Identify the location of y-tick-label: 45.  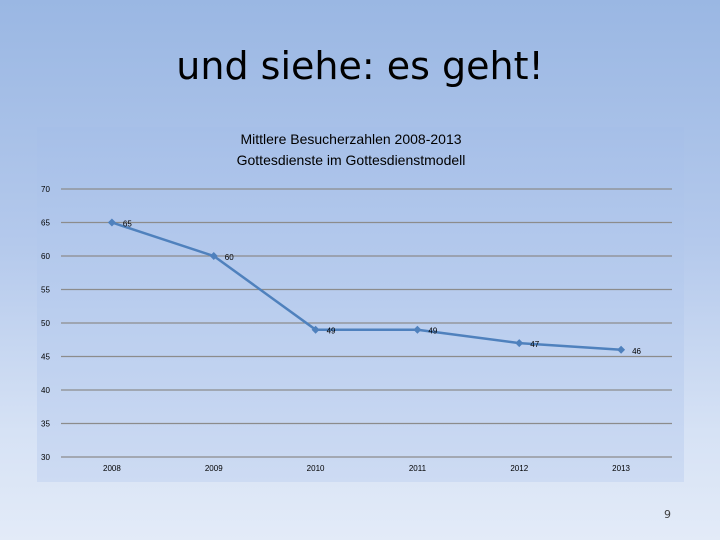
(45, 357).